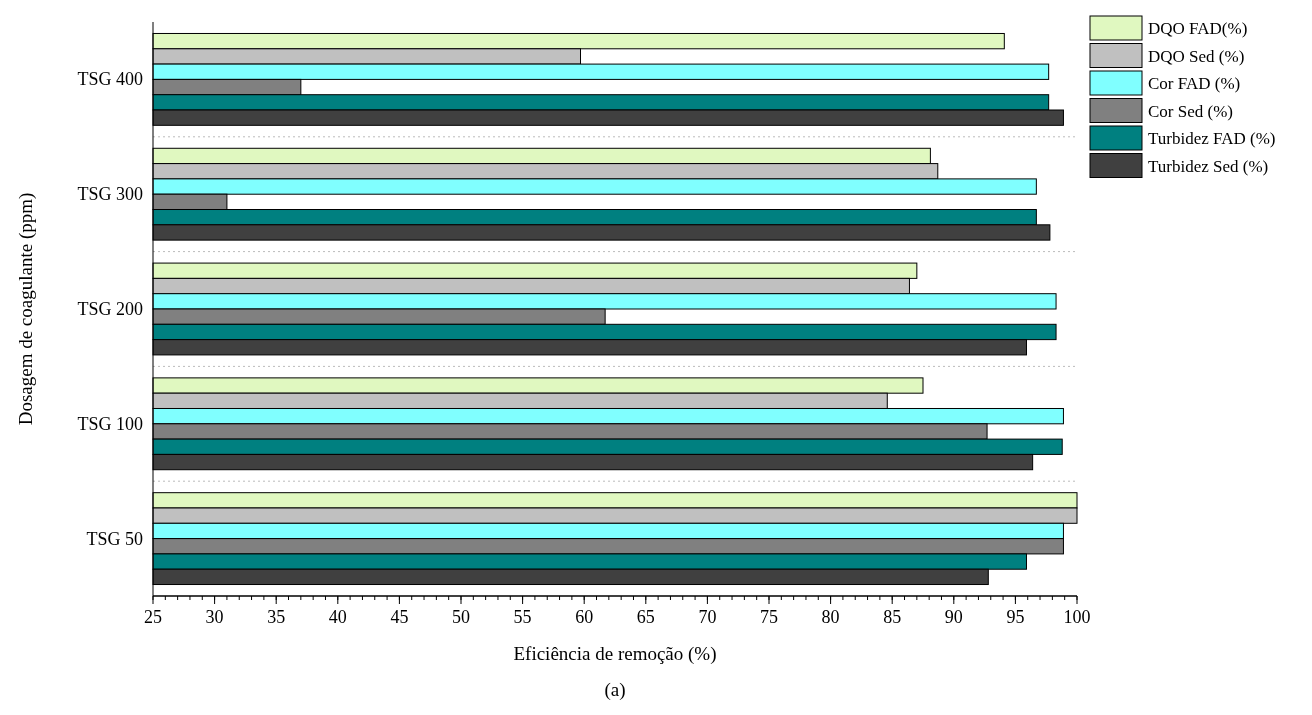 The image size is (1312, 715). Describe the element at coordinates (110, 194) in the screenshot. I see `y-tick-label: TSG 300` at that location.